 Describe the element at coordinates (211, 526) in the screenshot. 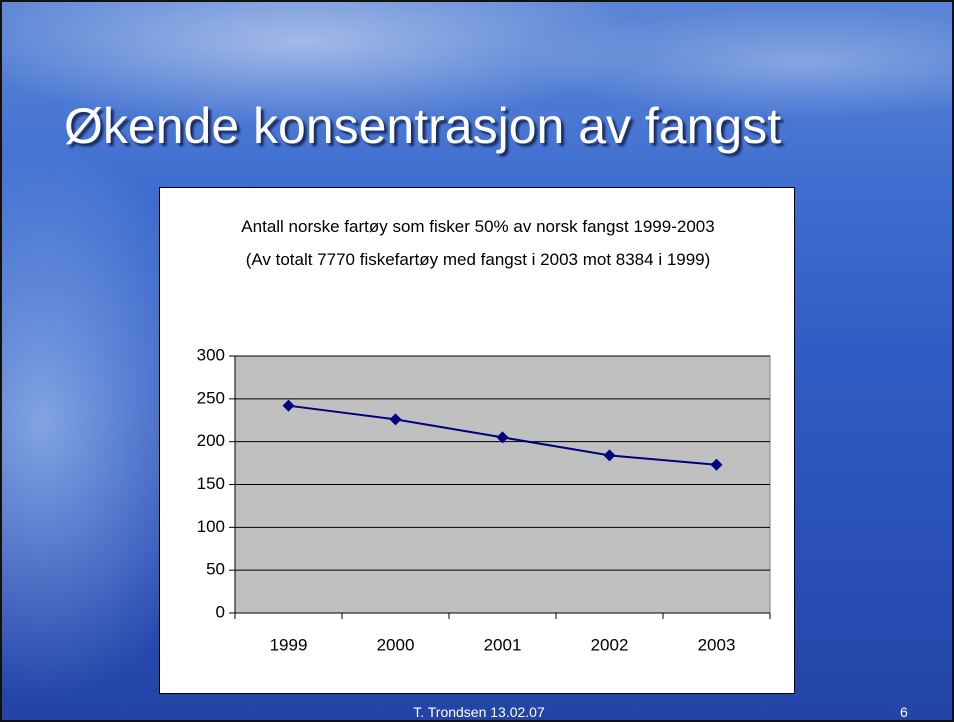

I see `y-tick-label: 100` at that location.